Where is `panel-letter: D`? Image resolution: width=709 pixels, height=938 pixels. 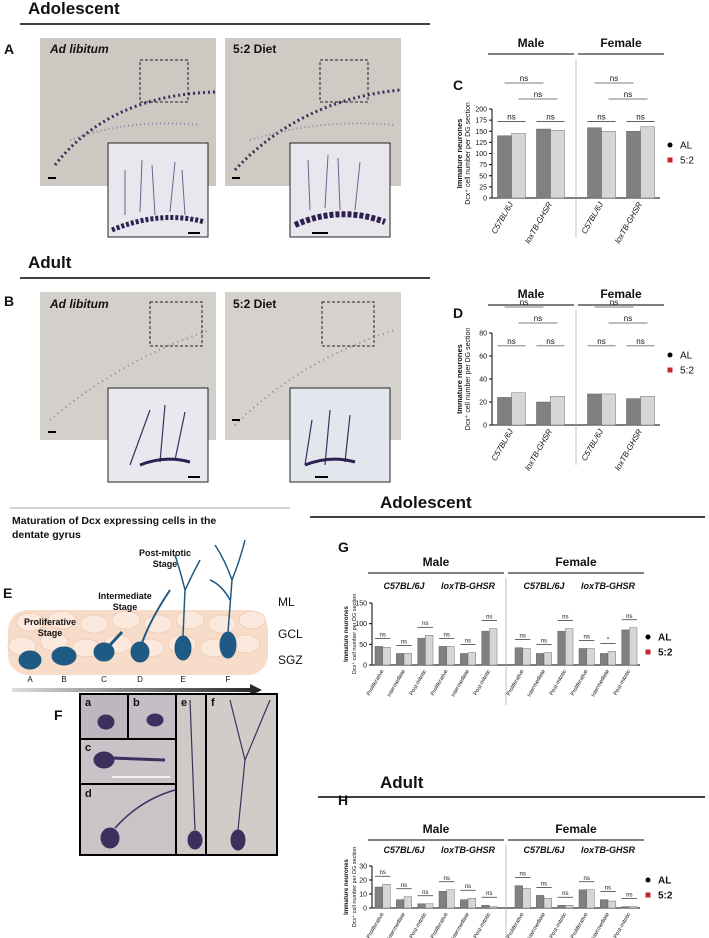
panel-letter: D is located at coordinates (458, 313).